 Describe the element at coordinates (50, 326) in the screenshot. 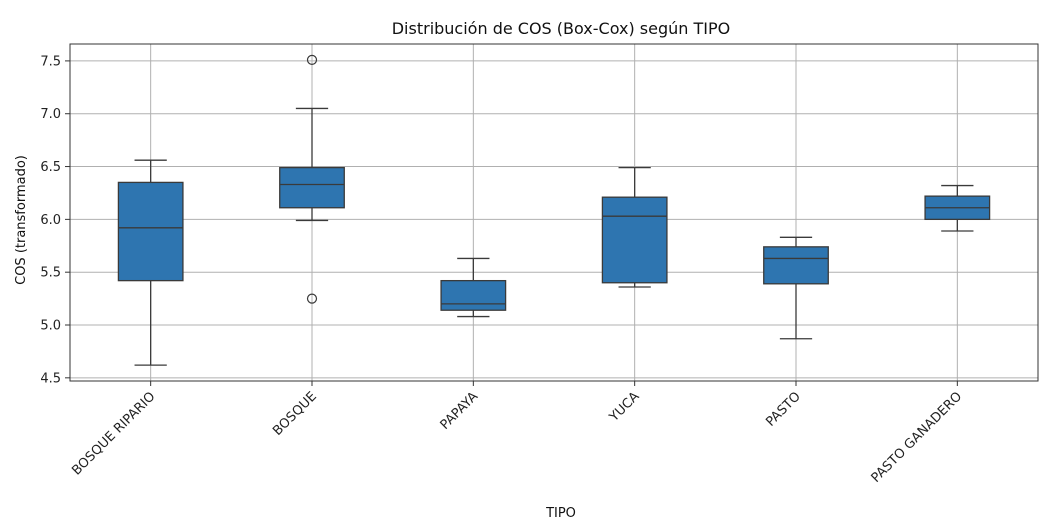

I see `y-tick-label: 5.0` at that location.